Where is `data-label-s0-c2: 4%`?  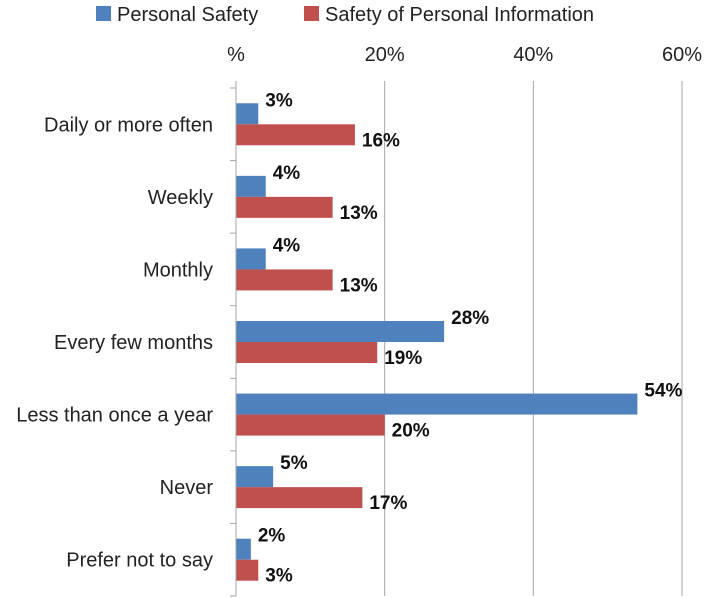
data-label-s0-c2: 4% is located at coordinates (287, 245).